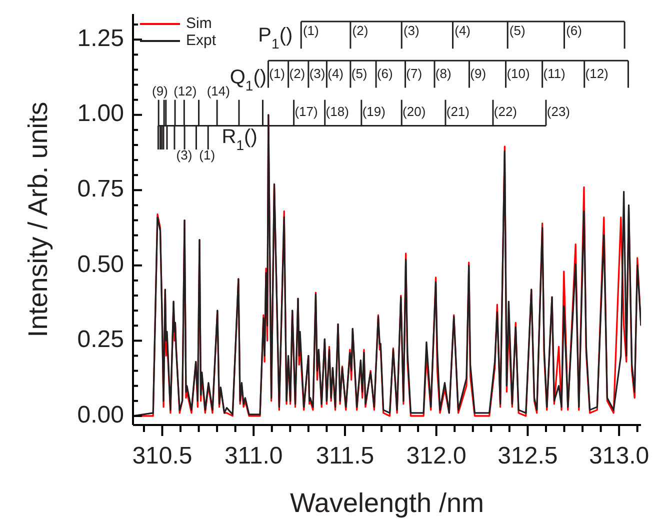 This screenshot has height=519, width=655. Describe the element at coordinates (458, 112) in the screenshot. I see `annotation: (21)` at that location.